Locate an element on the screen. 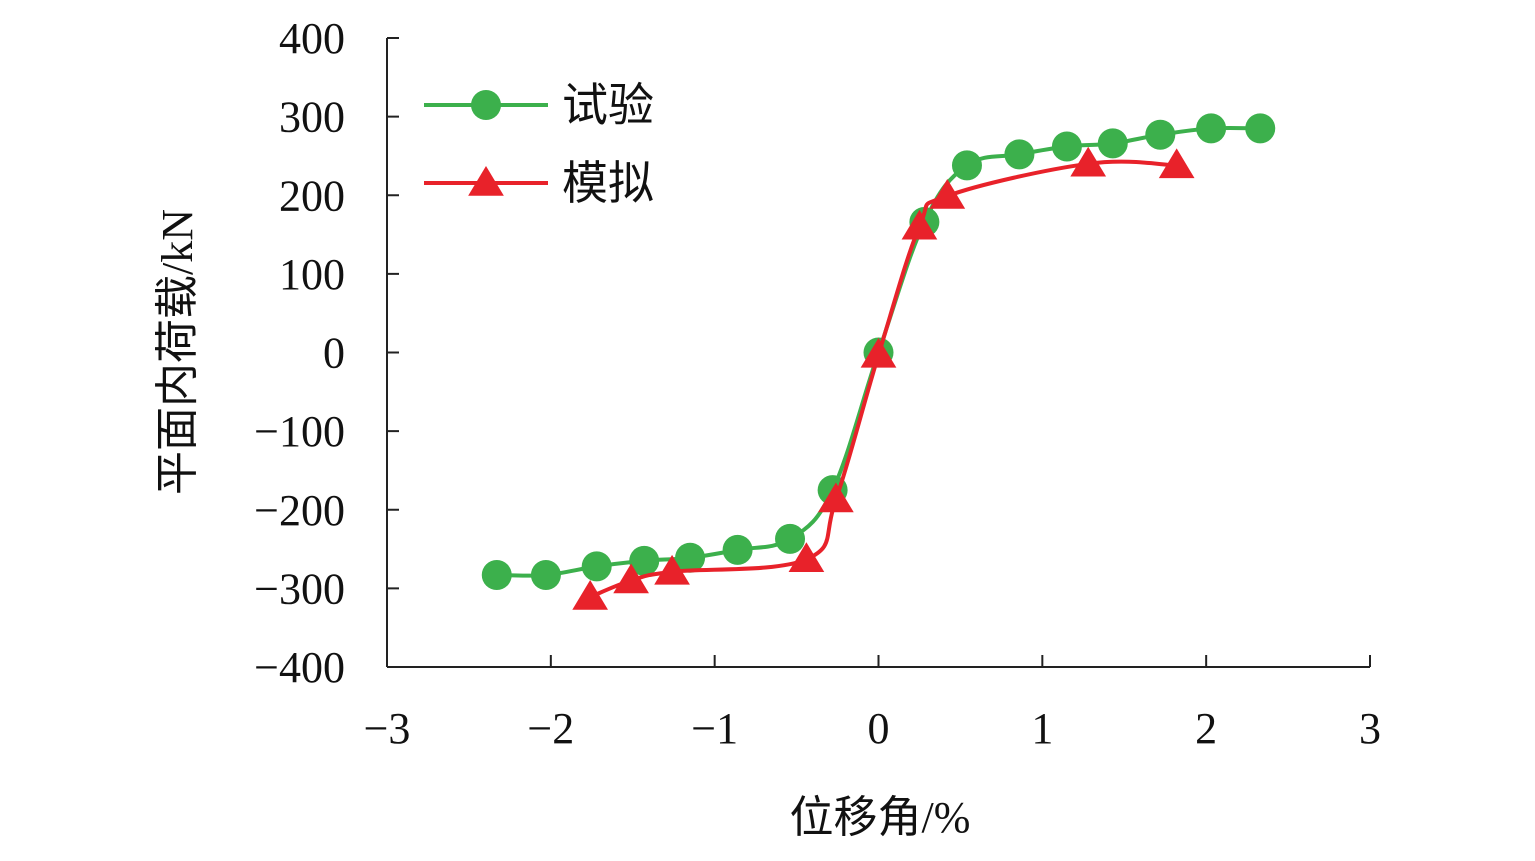  y-axis-label: 平面内荷载/kN is located at coordinates (177, 352).